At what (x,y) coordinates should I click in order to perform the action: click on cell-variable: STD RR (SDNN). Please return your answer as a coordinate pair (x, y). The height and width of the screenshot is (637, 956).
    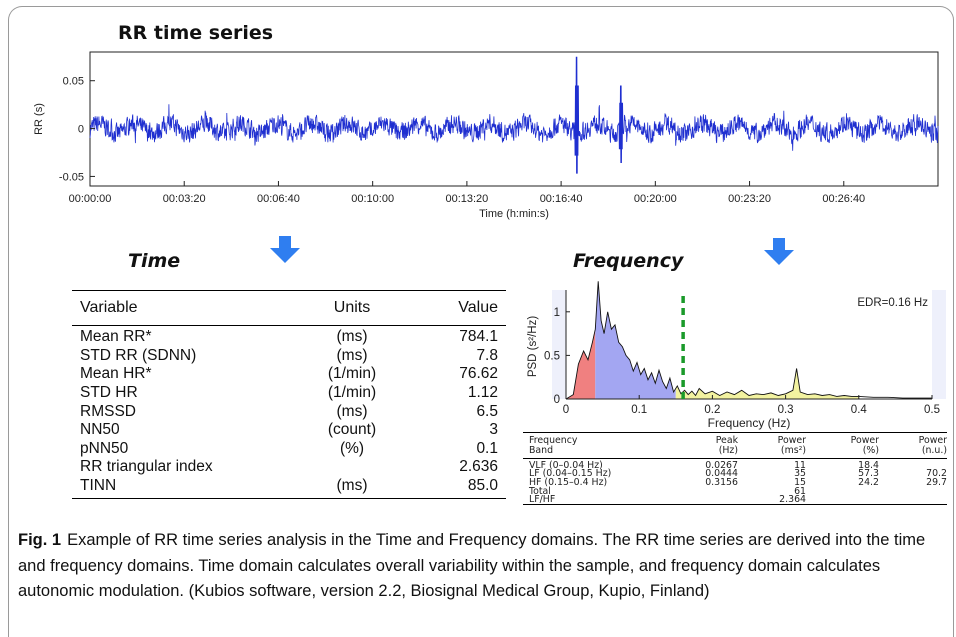
    Looking at the image, I should click on (138, 355).